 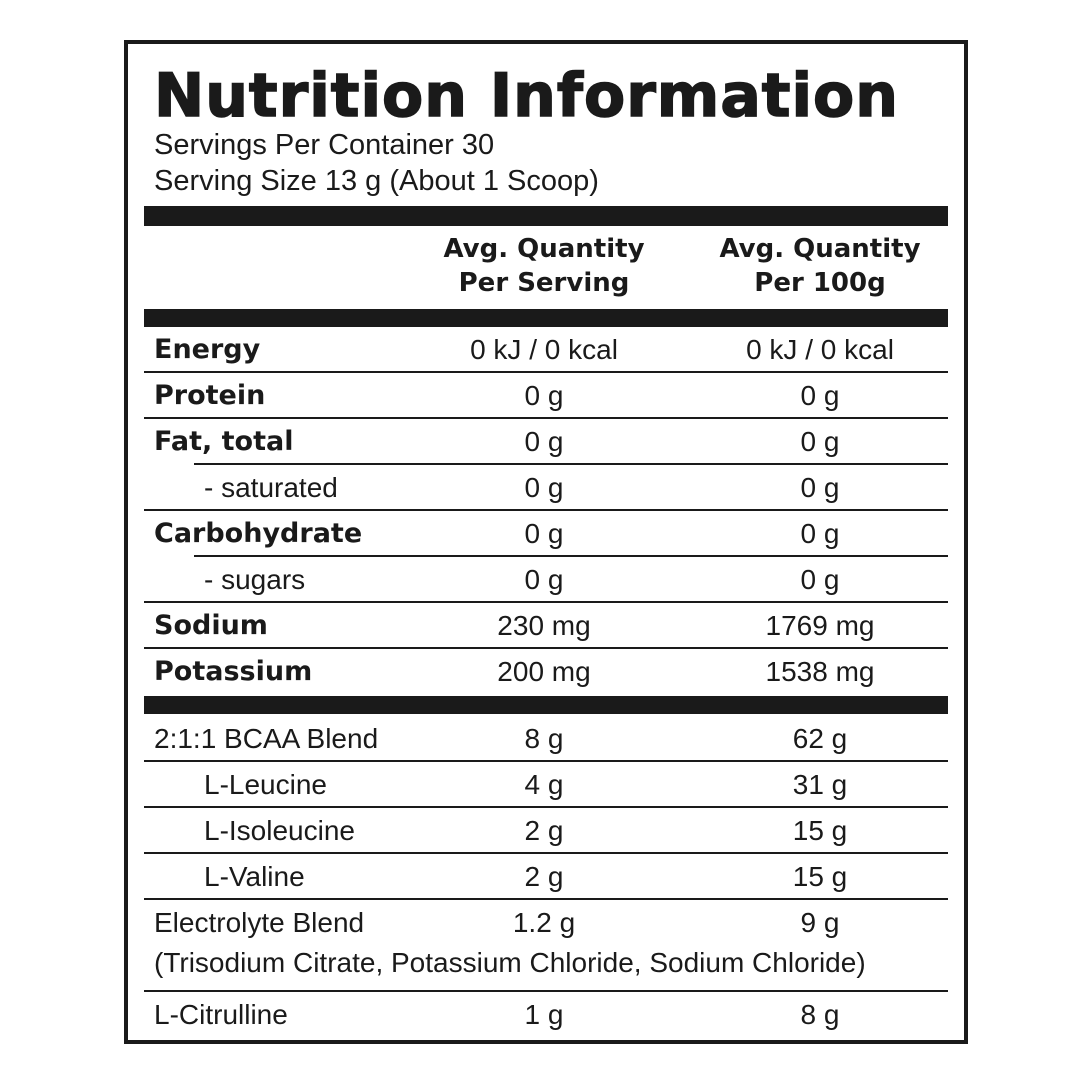 What do you see at coordinates (820, 738) in the screenshot?
I see `value-per-100g: 62 g` at bounding box center [820, 738].